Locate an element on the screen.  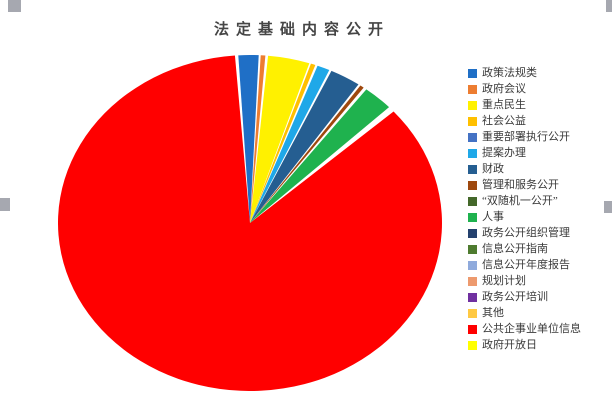
legend-item: 政务公开组织管理 is located at coordinates (524, 233).